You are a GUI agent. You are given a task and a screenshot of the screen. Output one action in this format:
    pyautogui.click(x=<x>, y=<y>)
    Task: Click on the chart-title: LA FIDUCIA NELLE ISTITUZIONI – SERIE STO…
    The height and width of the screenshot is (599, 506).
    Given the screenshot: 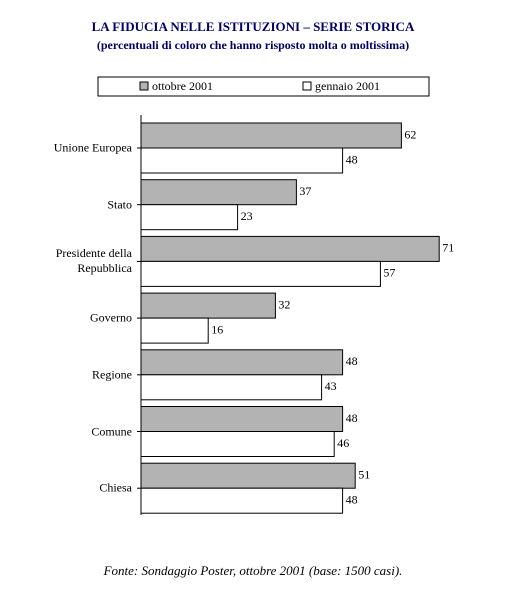 What is the action you would take?
    pyautogui.click(x=253, y=26)
    